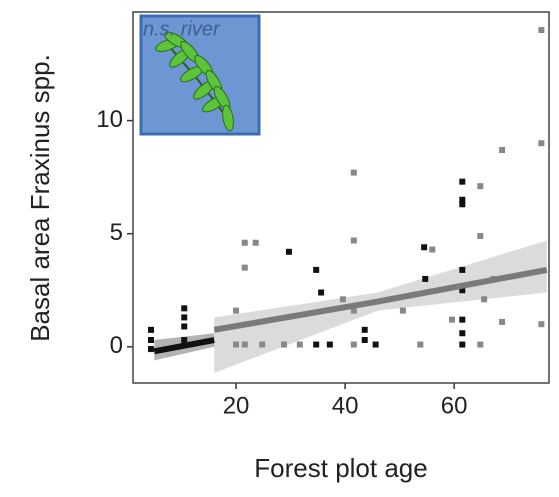 This screenshot has height=497, width=559. Describe the element at coordinates (340, 468) in the screenshot. I see `x-axis-title: Forest plot age` at that location.